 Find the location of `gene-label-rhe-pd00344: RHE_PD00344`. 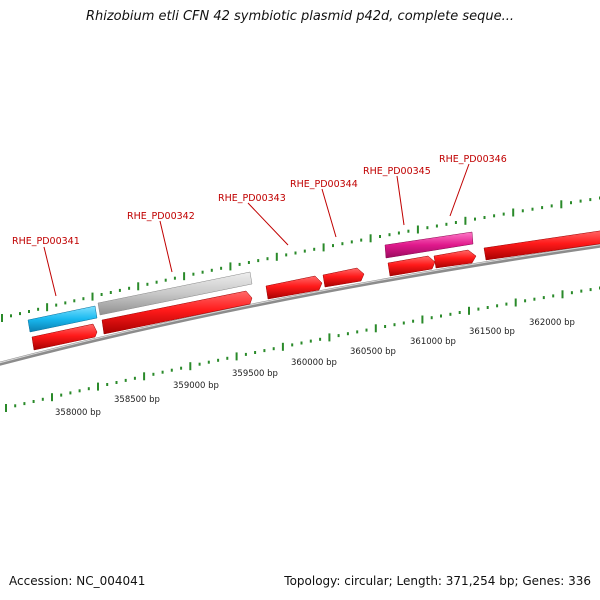

gene-label-rhe-pd00344: RHE_PD00344 is located at coordinates (324, 184).